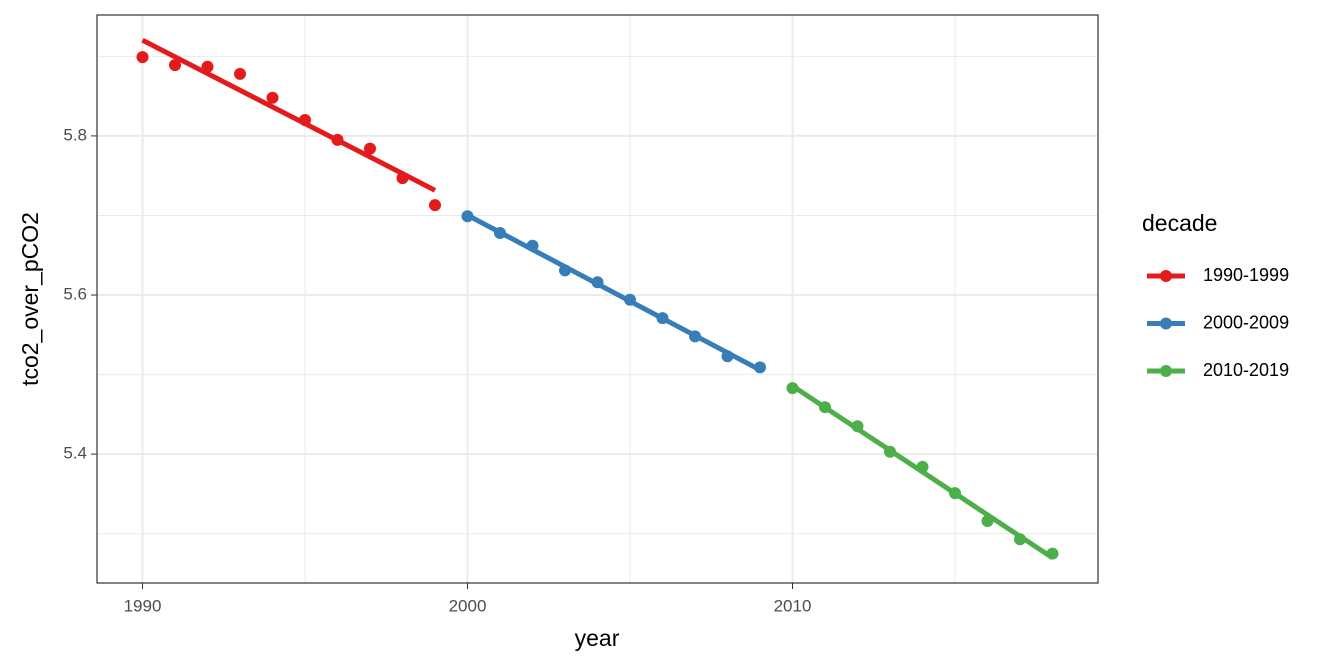  I want to click on legend-label: 2010-2019, so click(1246, 370).